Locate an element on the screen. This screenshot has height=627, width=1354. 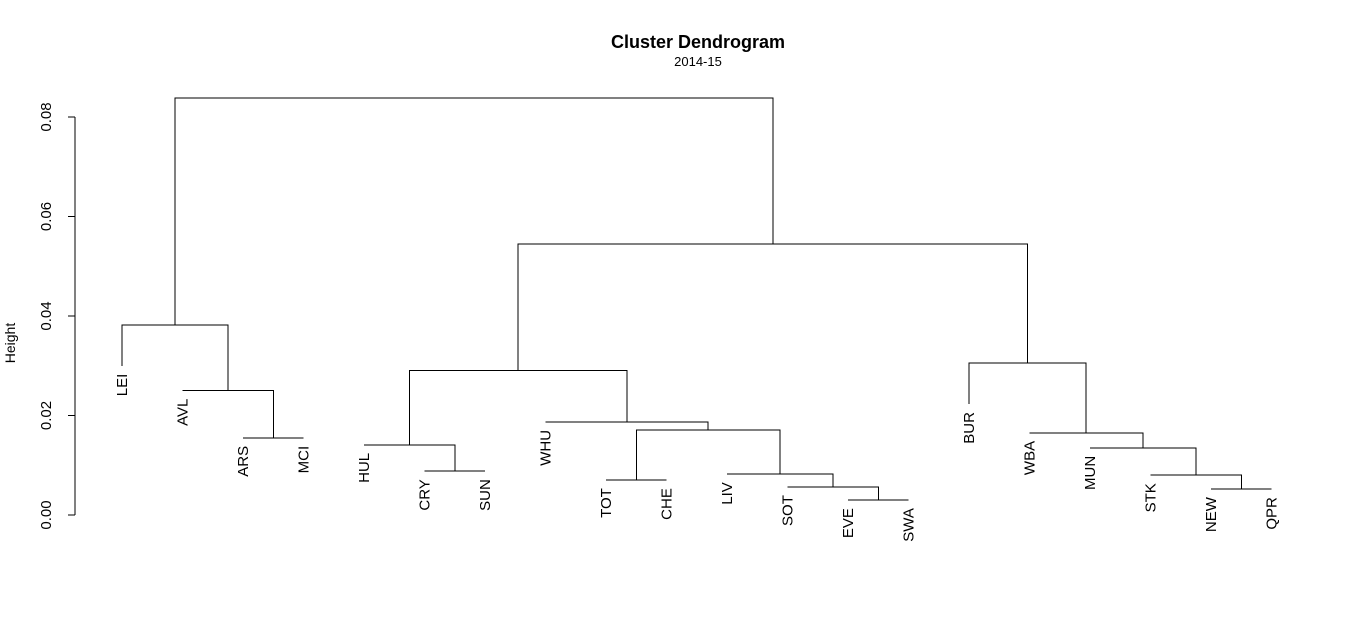
leaf-label-lei: LEI is located at coordinates (122, 385).